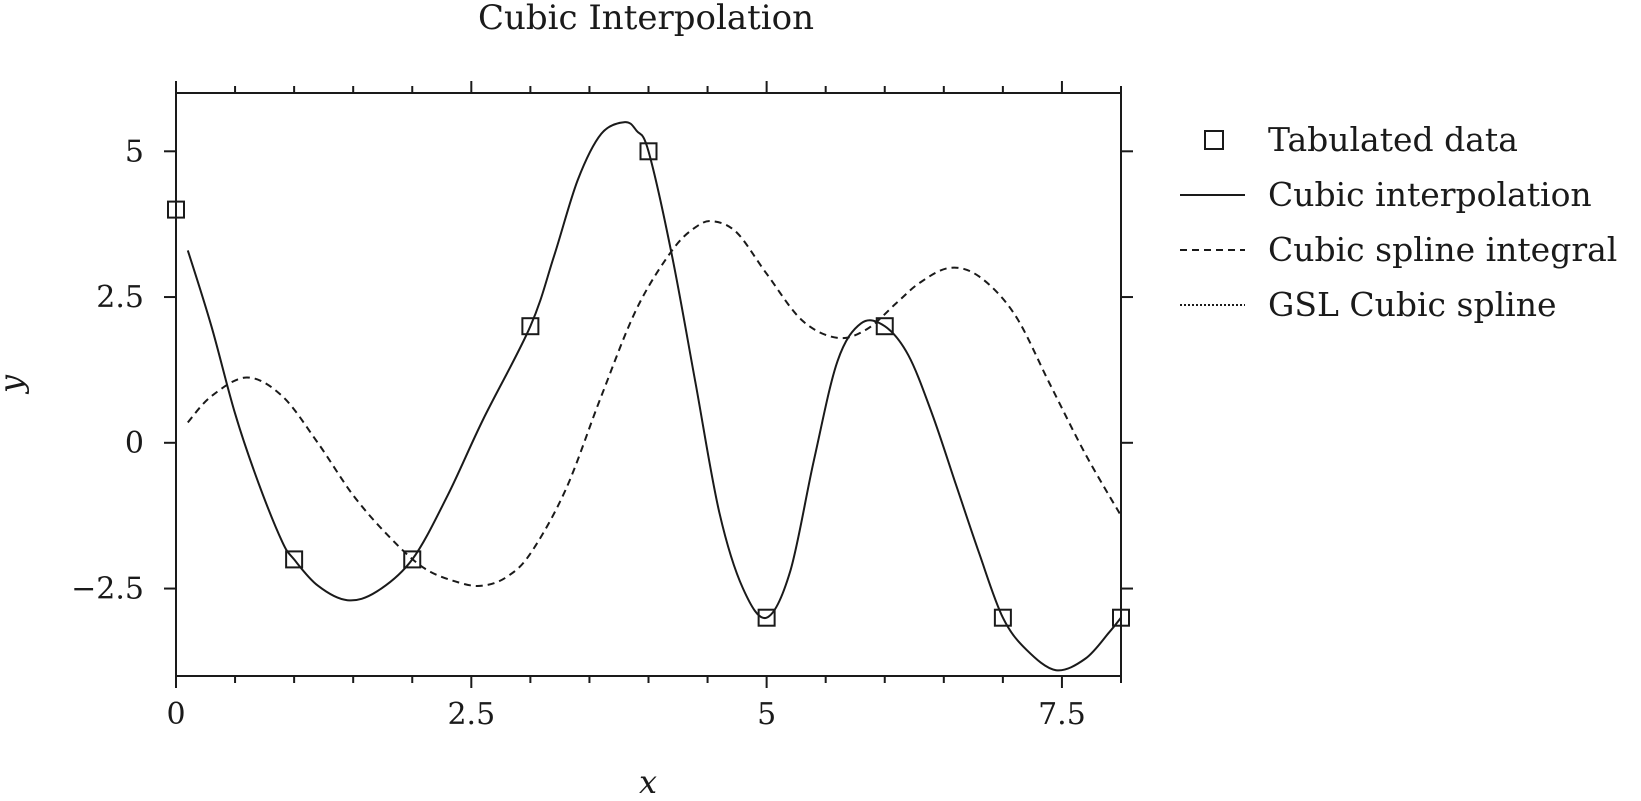 The image size is (1641, 801). I want to click on y-axis-label: y, so click(15, 384).